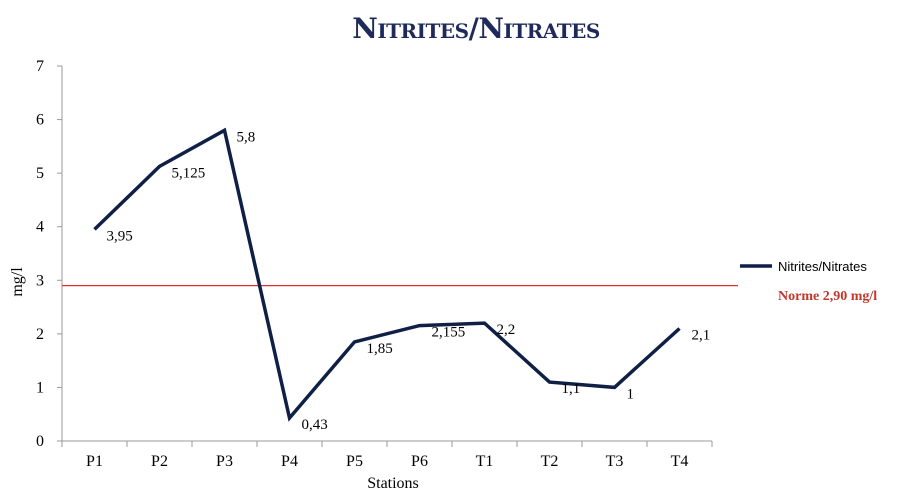  What do you see at coordinates (40, 441) in the screenshot?
I see `y-tick-label: 0` at bounding box center [40, 441].